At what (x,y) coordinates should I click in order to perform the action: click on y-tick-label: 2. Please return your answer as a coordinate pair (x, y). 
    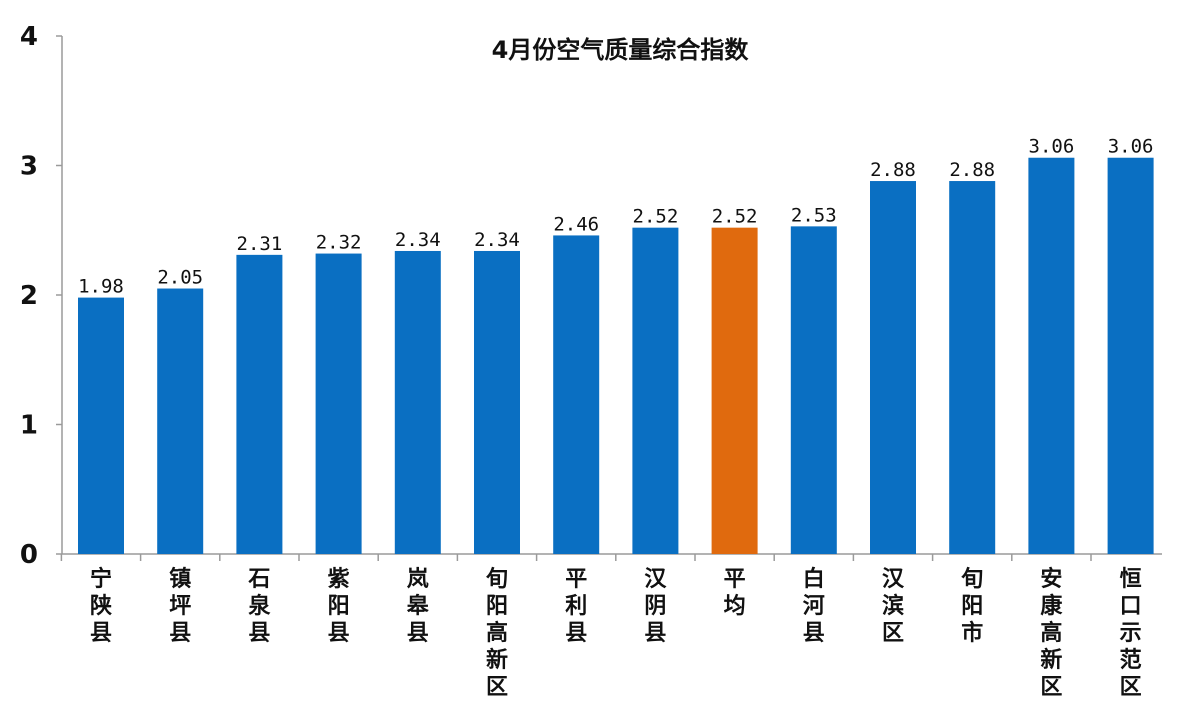
    Looking at the image, I should click on (29, 296).